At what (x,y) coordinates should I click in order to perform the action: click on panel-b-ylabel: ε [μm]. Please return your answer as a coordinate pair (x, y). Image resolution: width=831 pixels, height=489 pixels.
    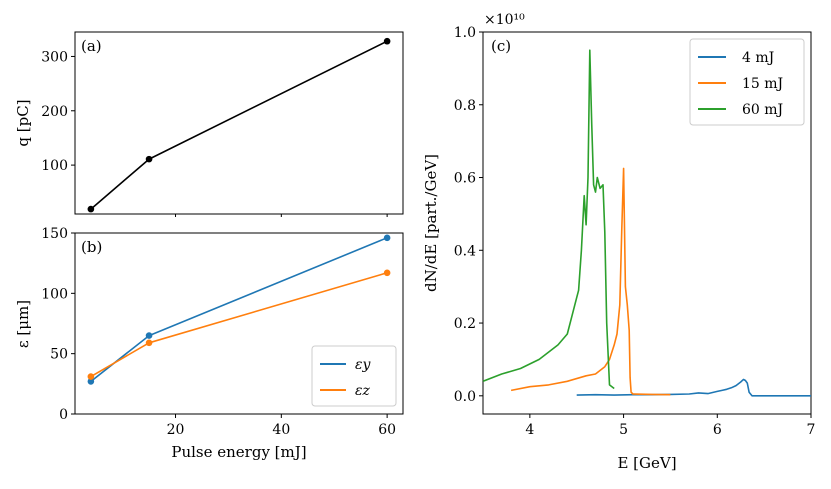
    Looking at the image, I should click on (23, 324).